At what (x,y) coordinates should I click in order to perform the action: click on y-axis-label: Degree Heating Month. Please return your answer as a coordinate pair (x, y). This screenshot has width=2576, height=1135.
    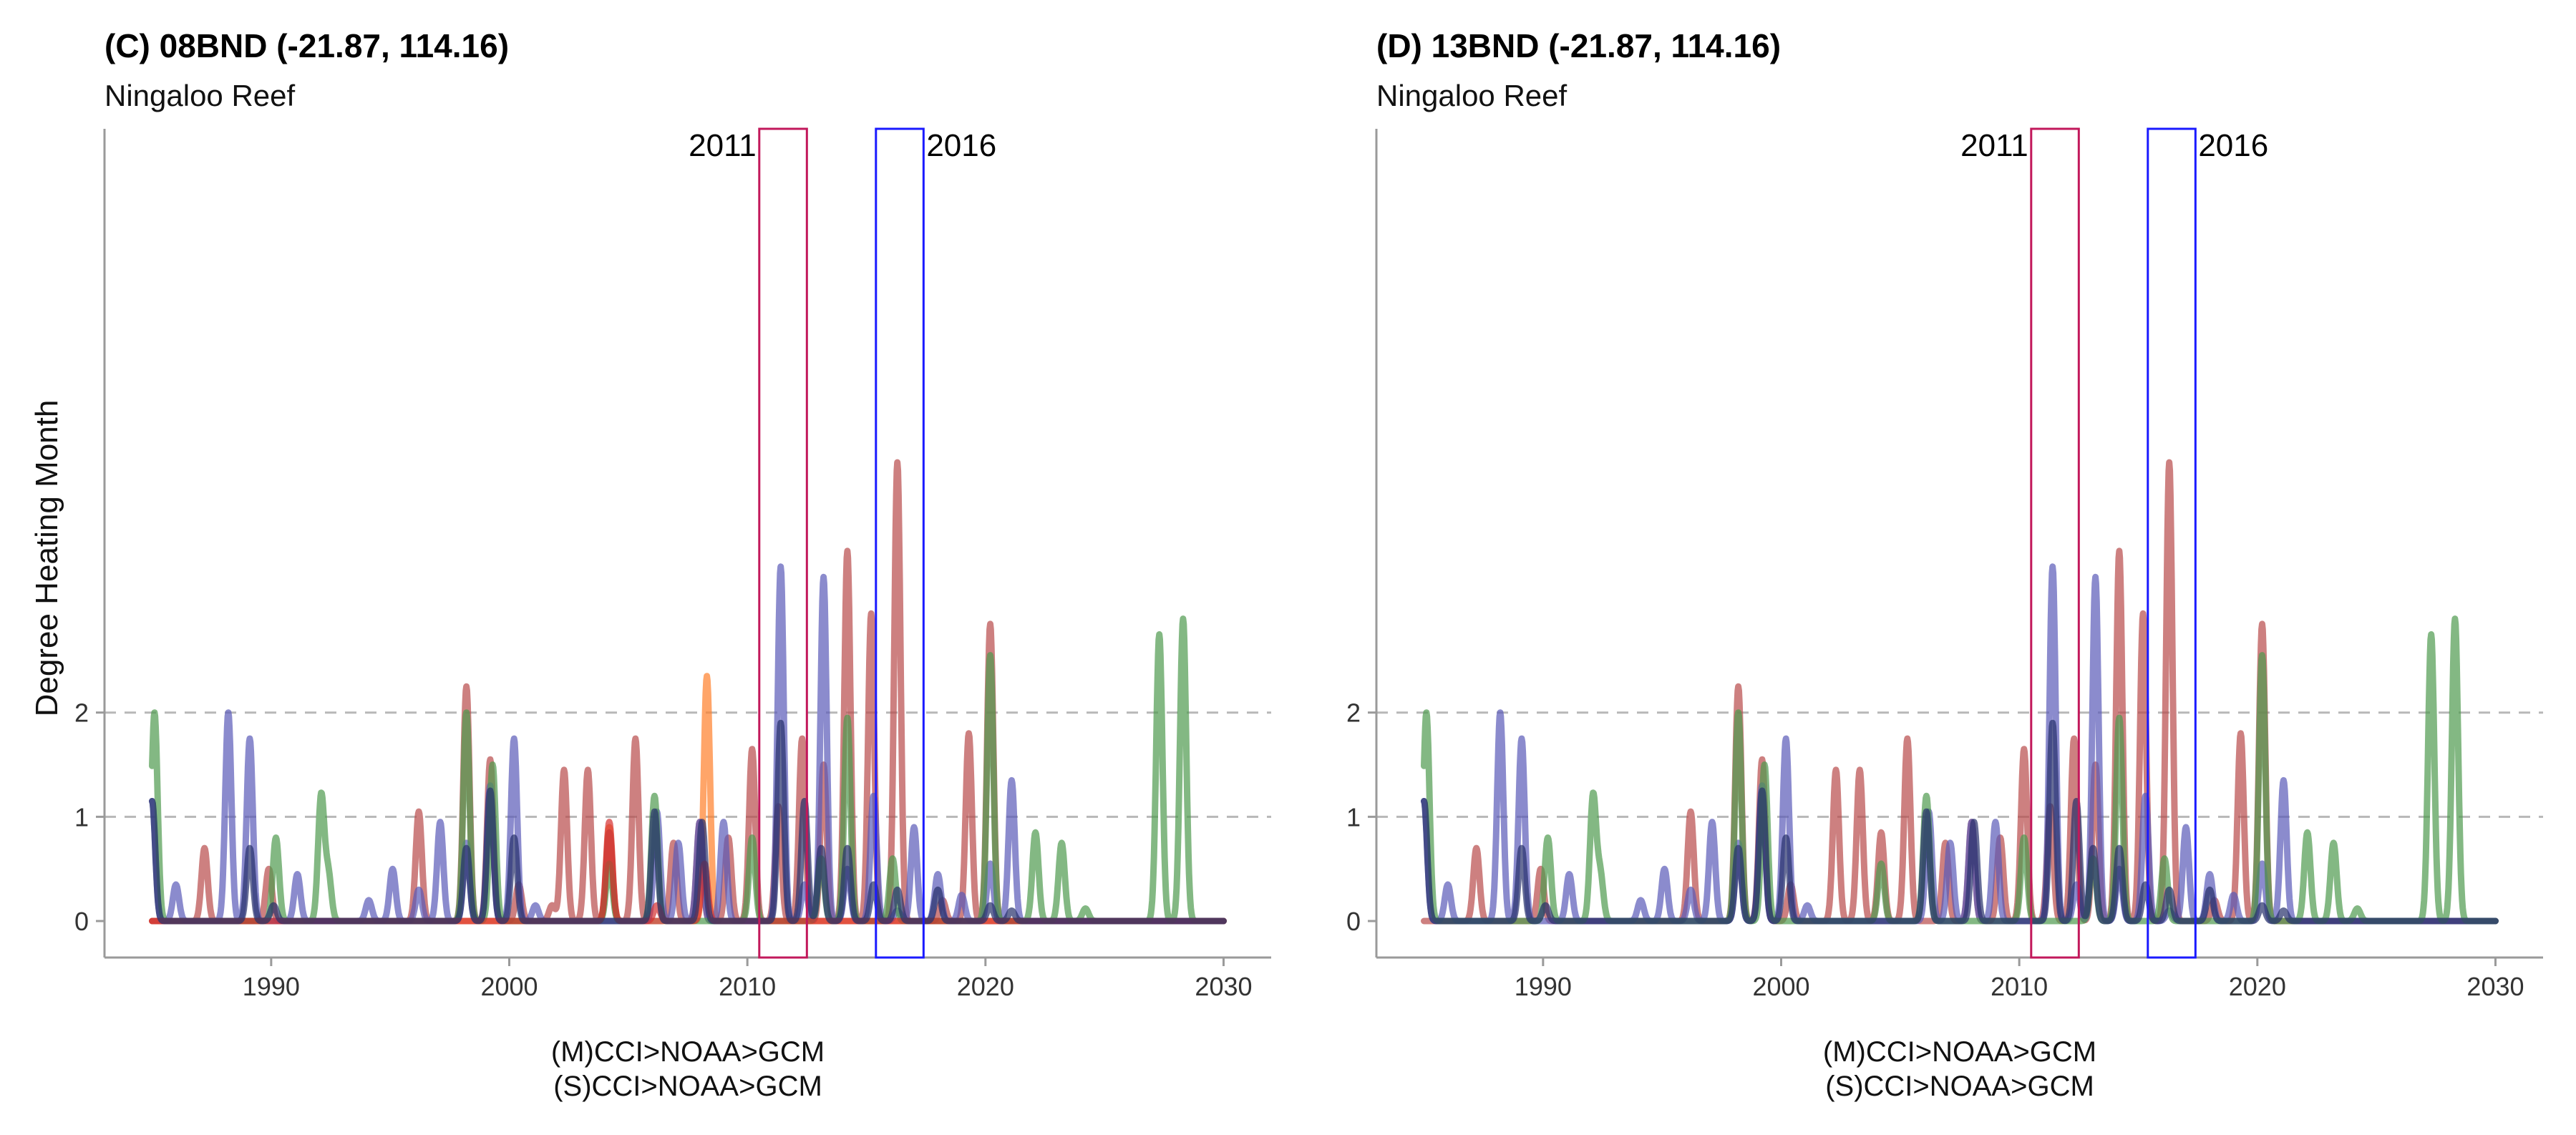
    Looking at the image, I should click on (46, 558).